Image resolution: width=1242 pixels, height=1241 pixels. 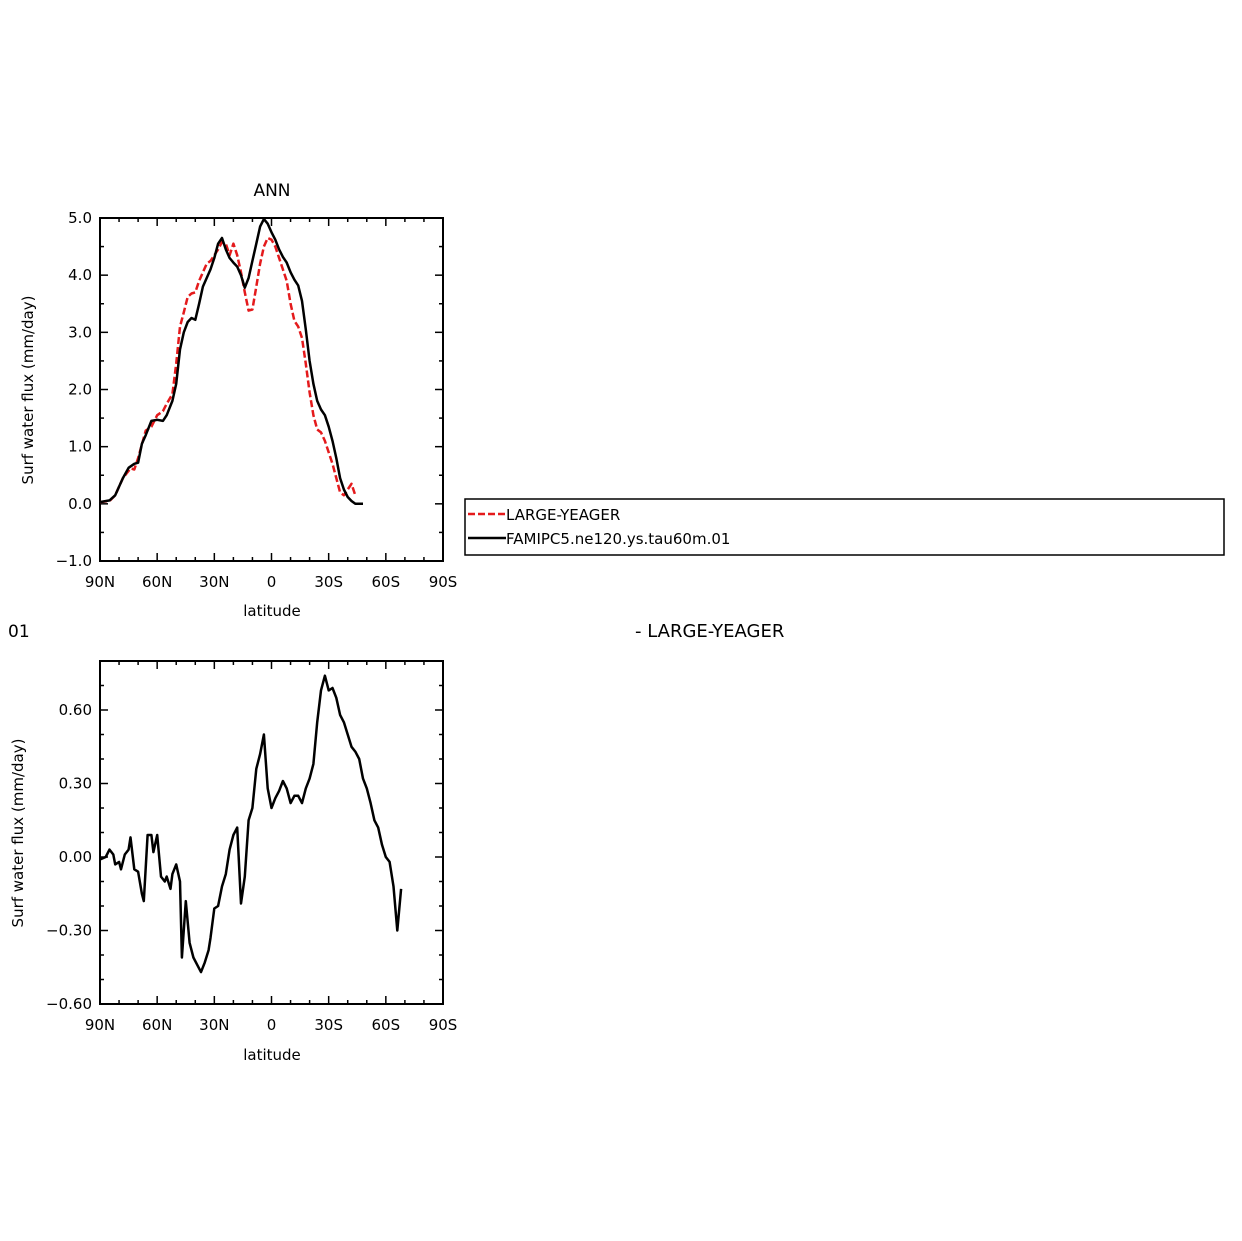 I want to click on y-tick-labels: −0.60 −0.30 0.00 0.30 0.60, so click(x=69, y=857).